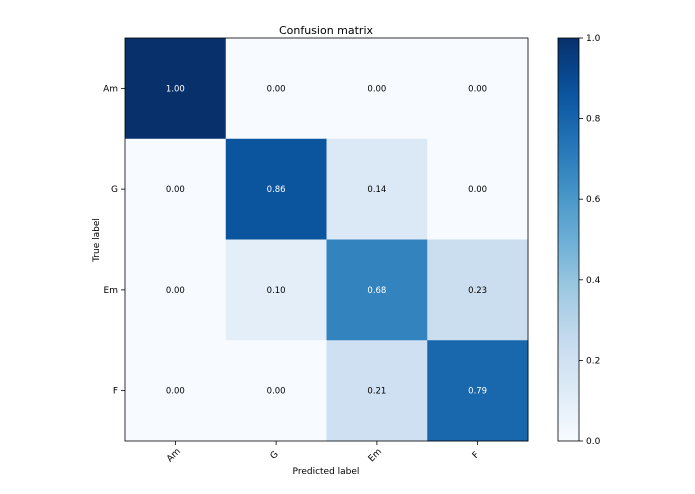 The height and width of the screenshot is (494, 695). I want to click on y-tick-label: F, so click(115, 392).